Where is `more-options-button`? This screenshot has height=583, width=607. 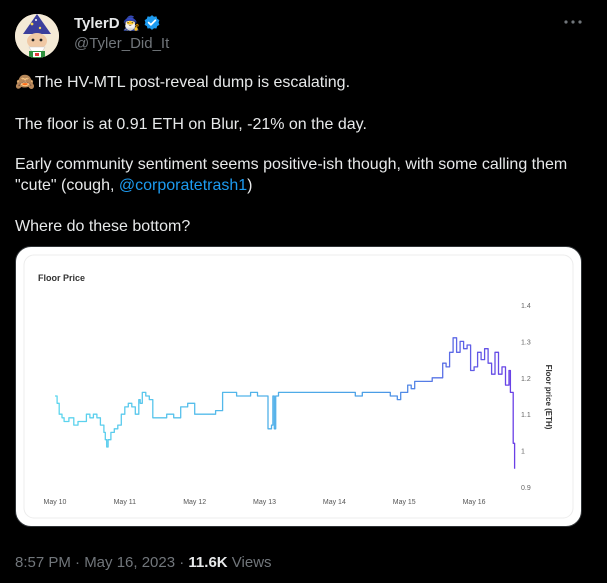 more-options-button is located at coordinates (573, 22).